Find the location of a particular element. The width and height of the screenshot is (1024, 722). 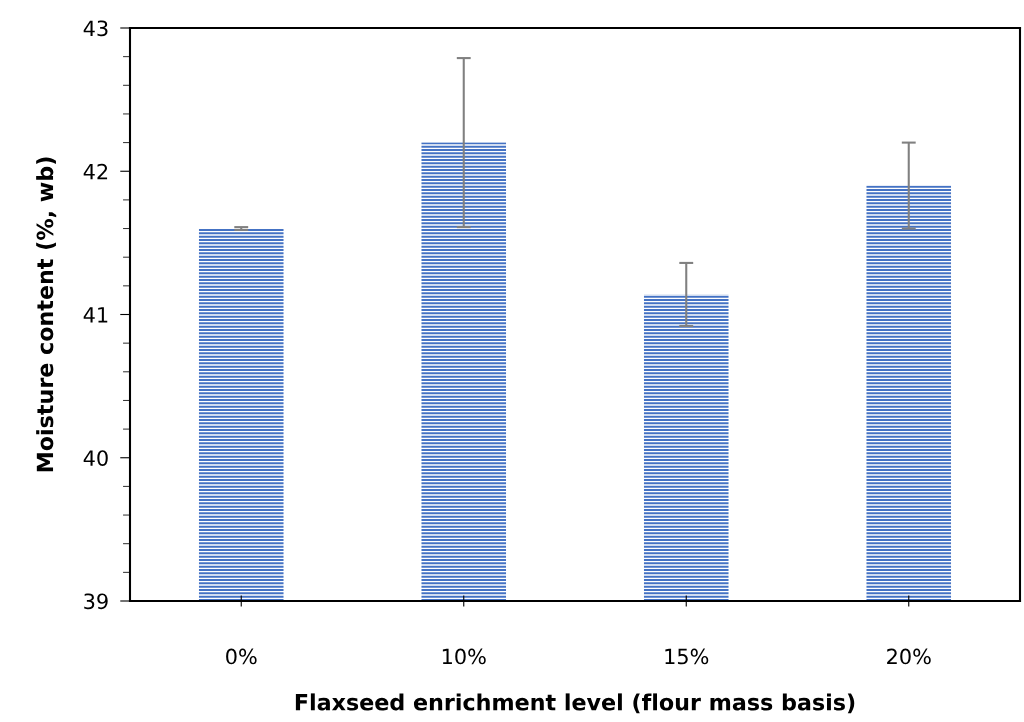

y-tick-label: 39 is located at coordinates (96, 601).